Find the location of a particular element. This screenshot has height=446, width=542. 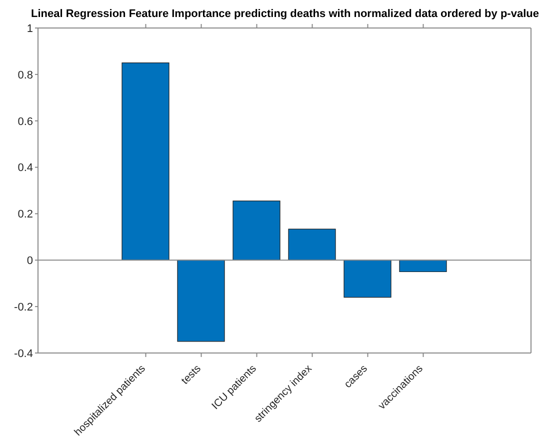

y-tick-label: 0.4 is located at coordinates (25, 168).